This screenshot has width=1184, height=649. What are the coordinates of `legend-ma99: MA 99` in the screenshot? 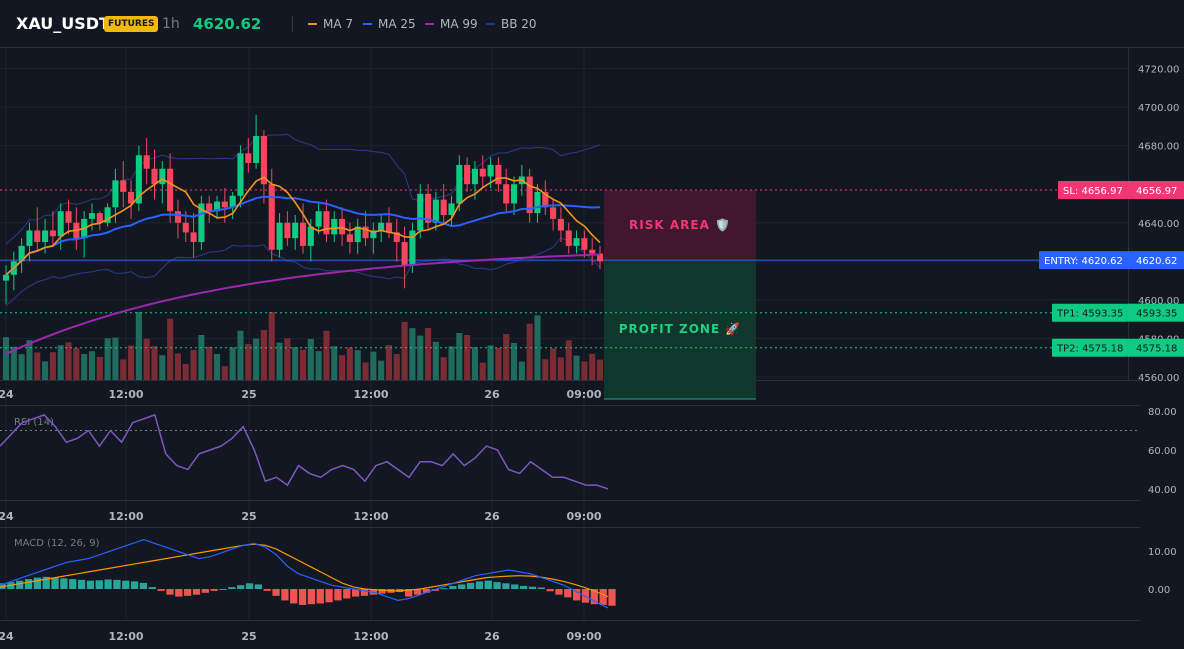 It's located at (451, 24).